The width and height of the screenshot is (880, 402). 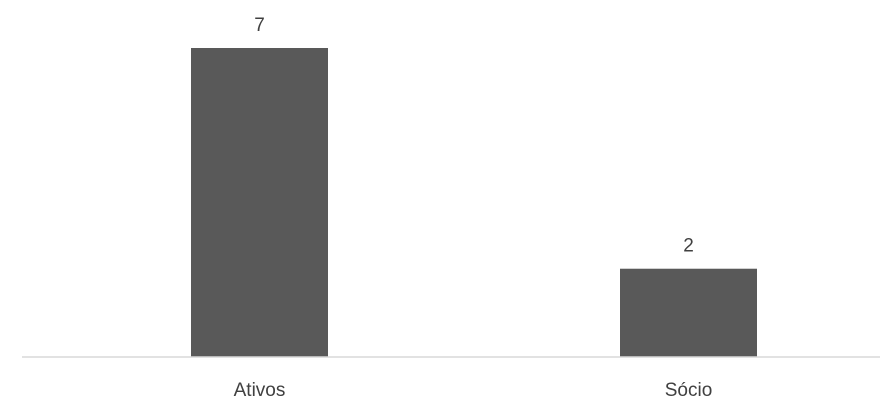 What do you see at coordinates (259, 25) in the screenshot?
I see `data-label-ativos: 7` at bounding box center [259, 25].